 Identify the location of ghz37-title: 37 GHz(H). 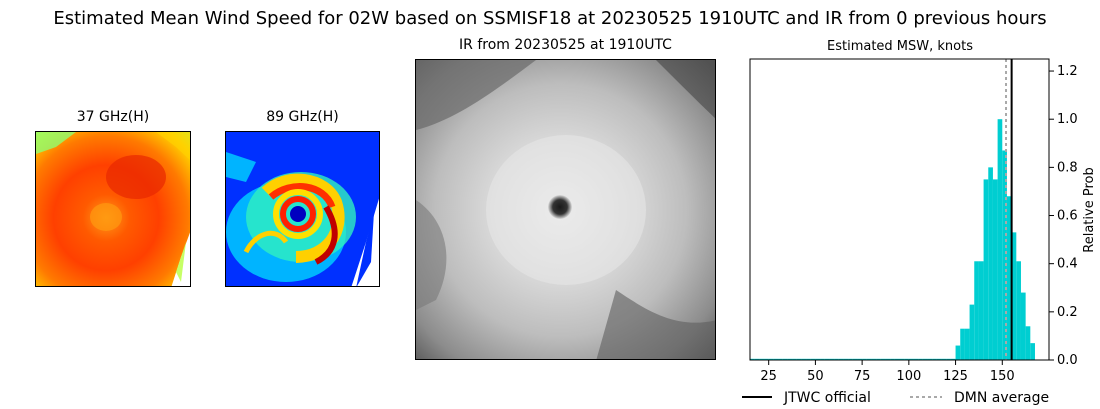
(113, 117).